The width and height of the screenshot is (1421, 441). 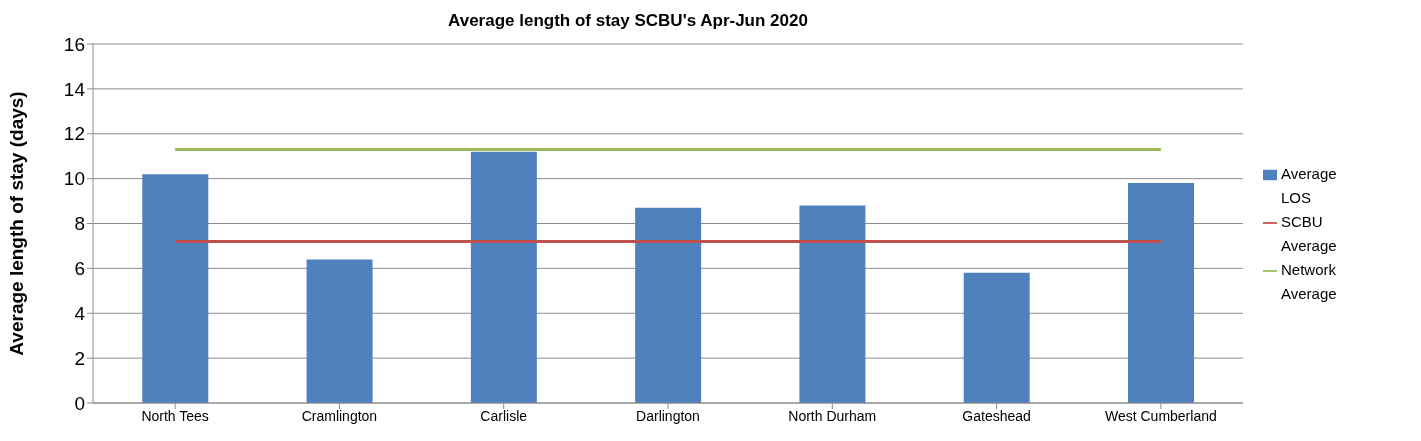 What do you see at coordinates (74, 89) in the screenshot?
I see `y-tick-label: 14` at bounding box center [74, 89].